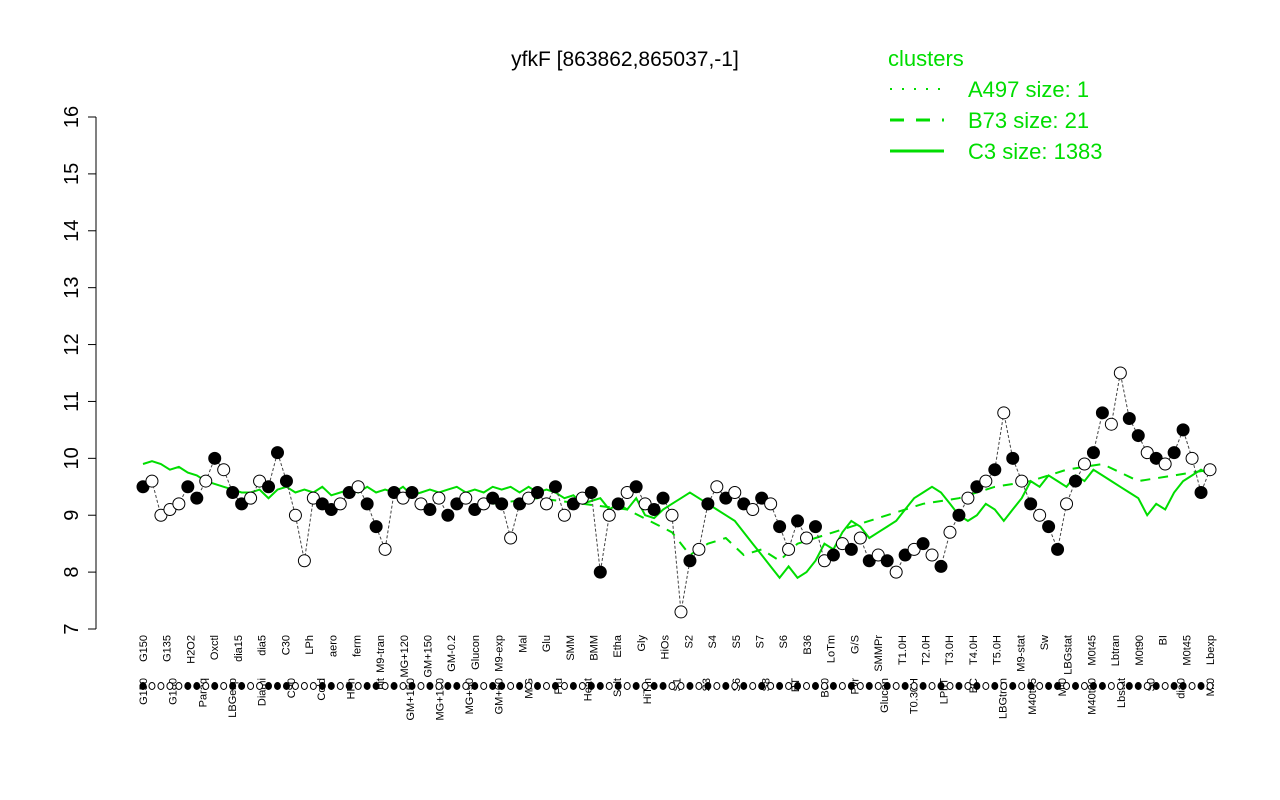 Image resolution: width=1280 pixels, height=800 pixels. What do you see at coordinates (1092, 650) in the screenshot?
I see `x-tick-label: M0t45` at bounding box center [1092, 650].